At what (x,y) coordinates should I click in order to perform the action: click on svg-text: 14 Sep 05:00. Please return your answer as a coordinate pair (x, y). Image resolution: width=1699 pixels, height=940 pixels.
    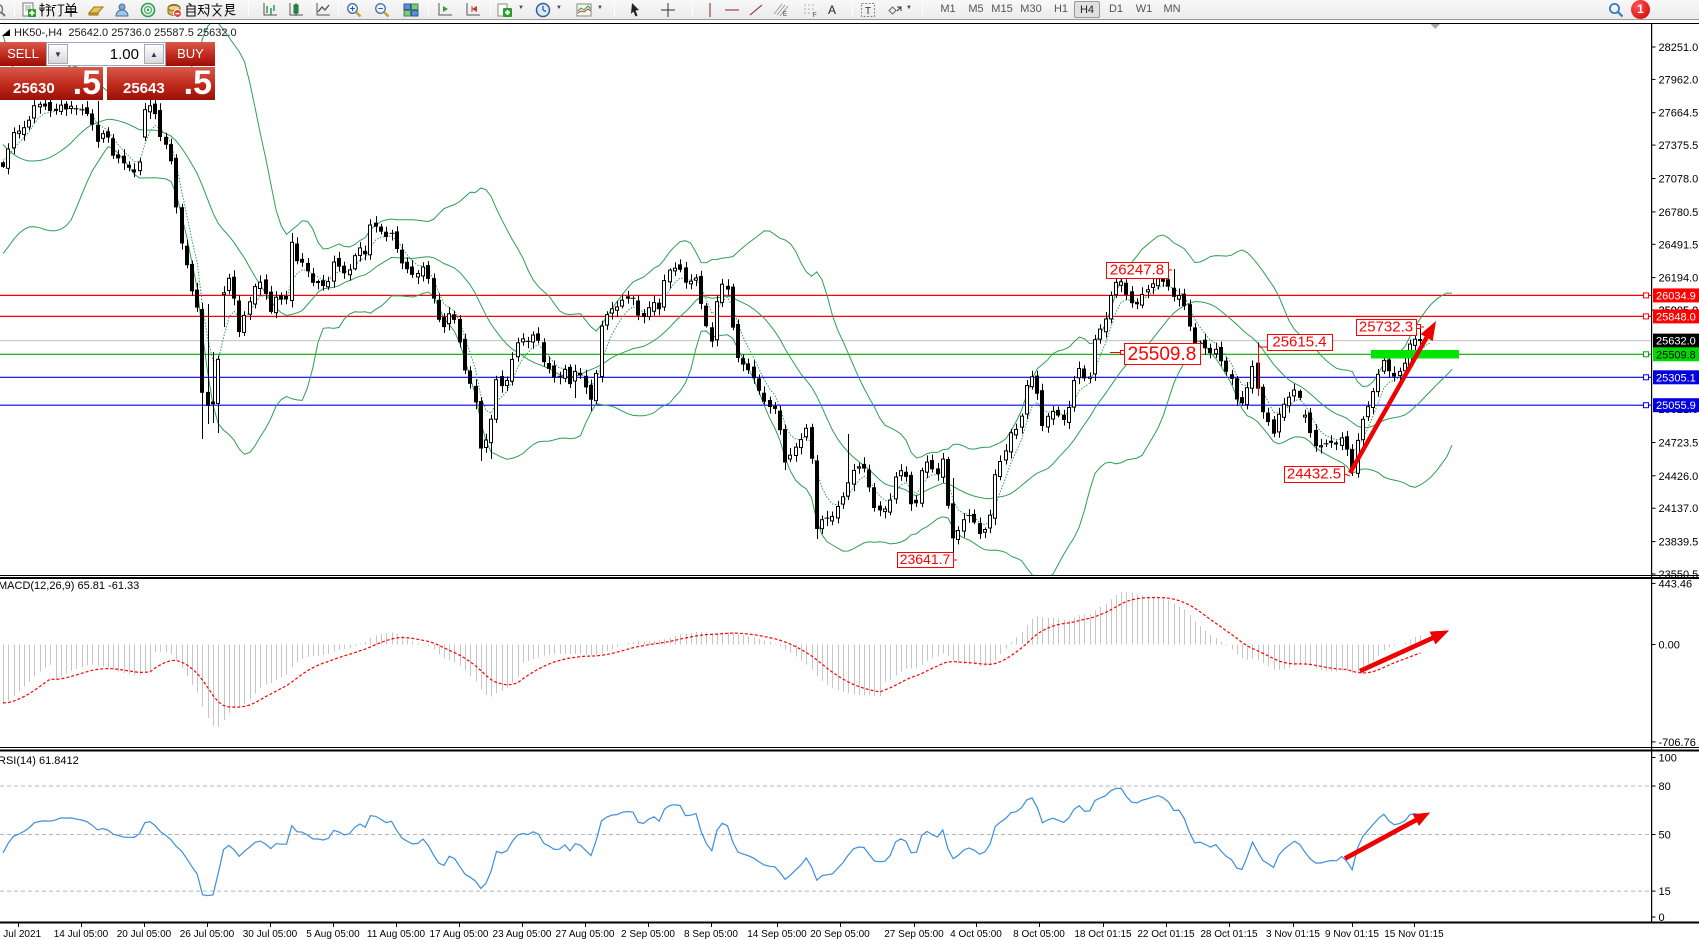
    Looking at the image, I should click on (777, 934).